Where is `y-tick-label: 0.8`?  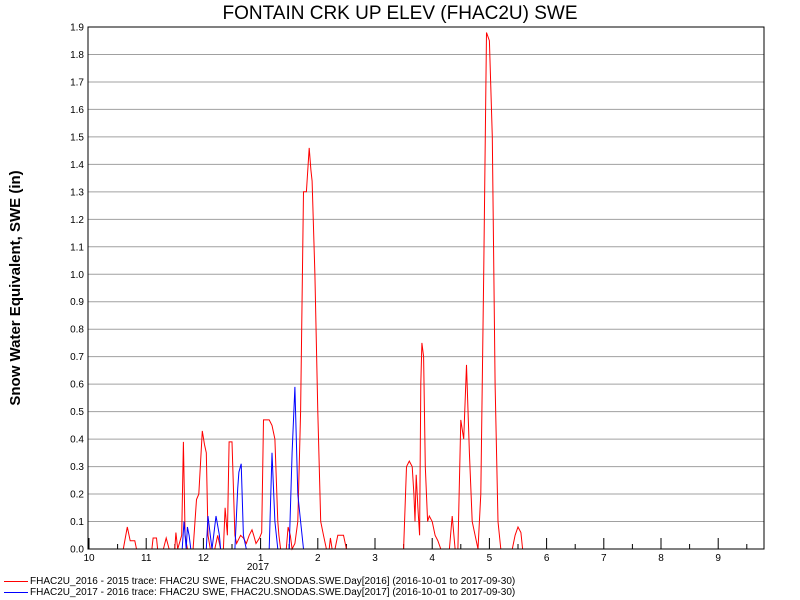 y-tick-label: 0.8 is located at coordinates (77, 330).